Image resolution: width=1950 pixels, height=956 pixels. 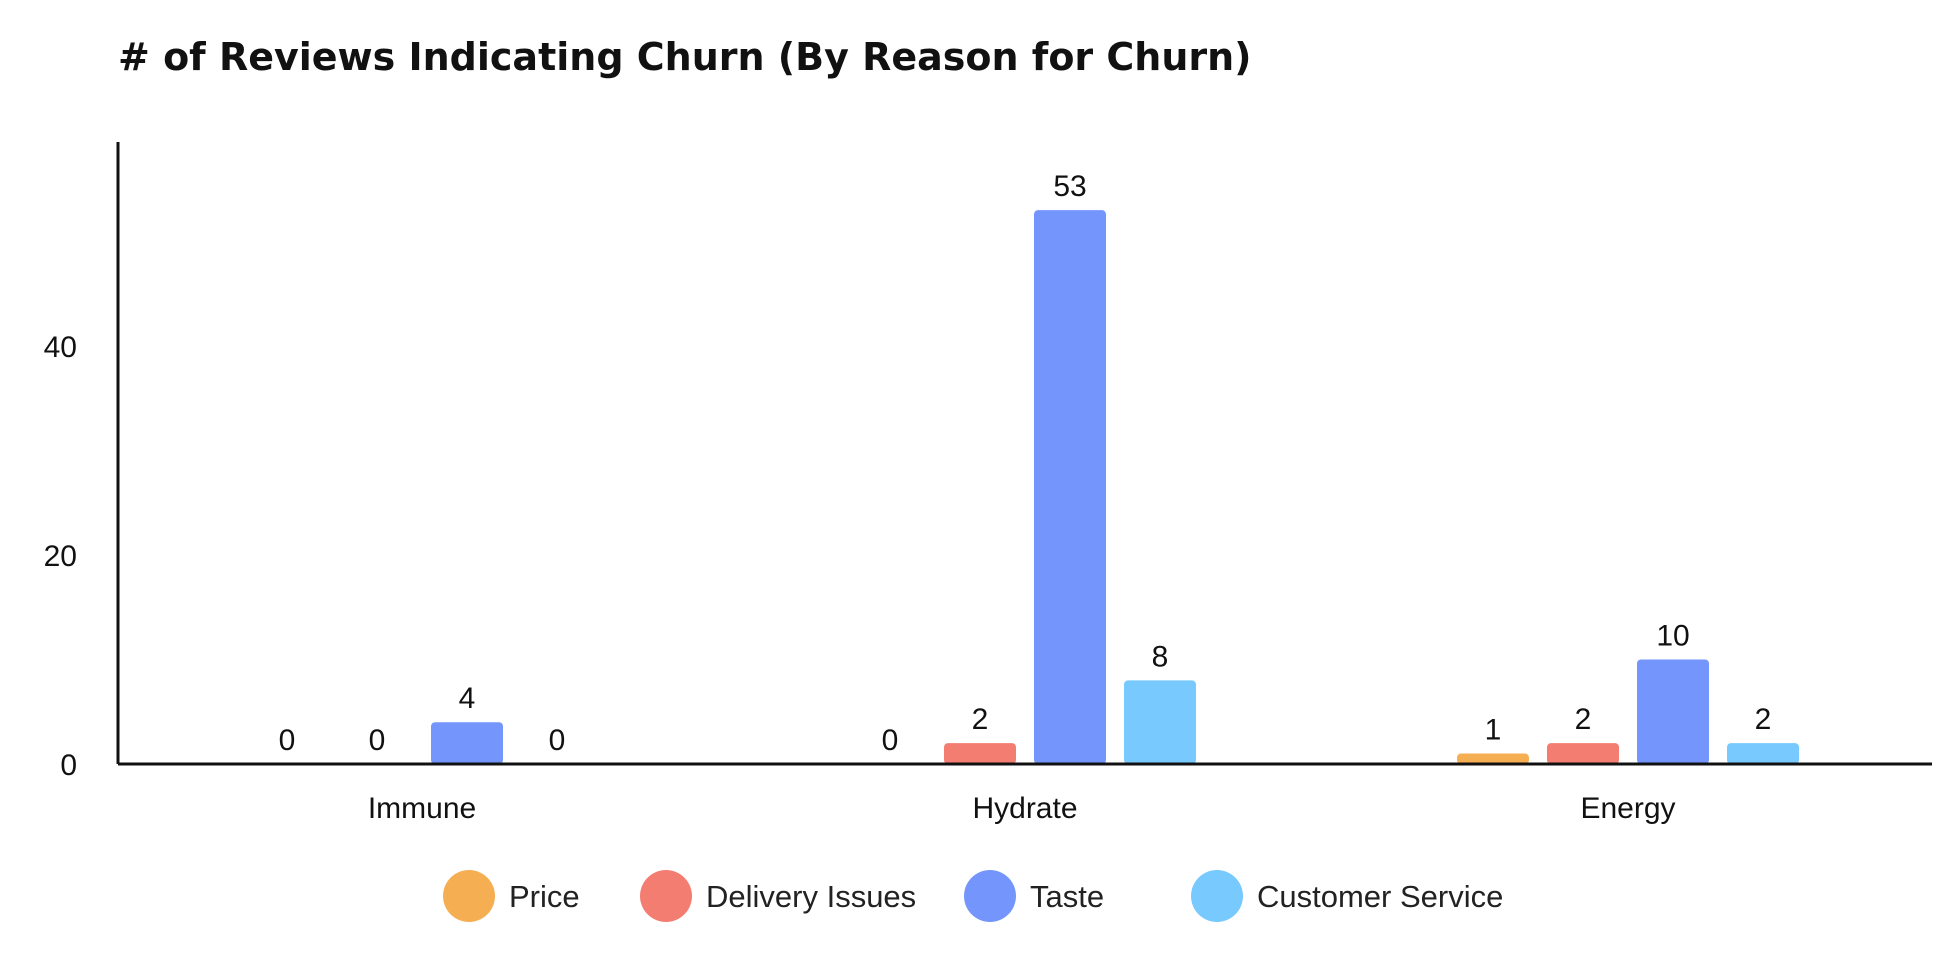 I want to click on legend-item-customer-service: Customer Service, so click(x=1347, y=896).